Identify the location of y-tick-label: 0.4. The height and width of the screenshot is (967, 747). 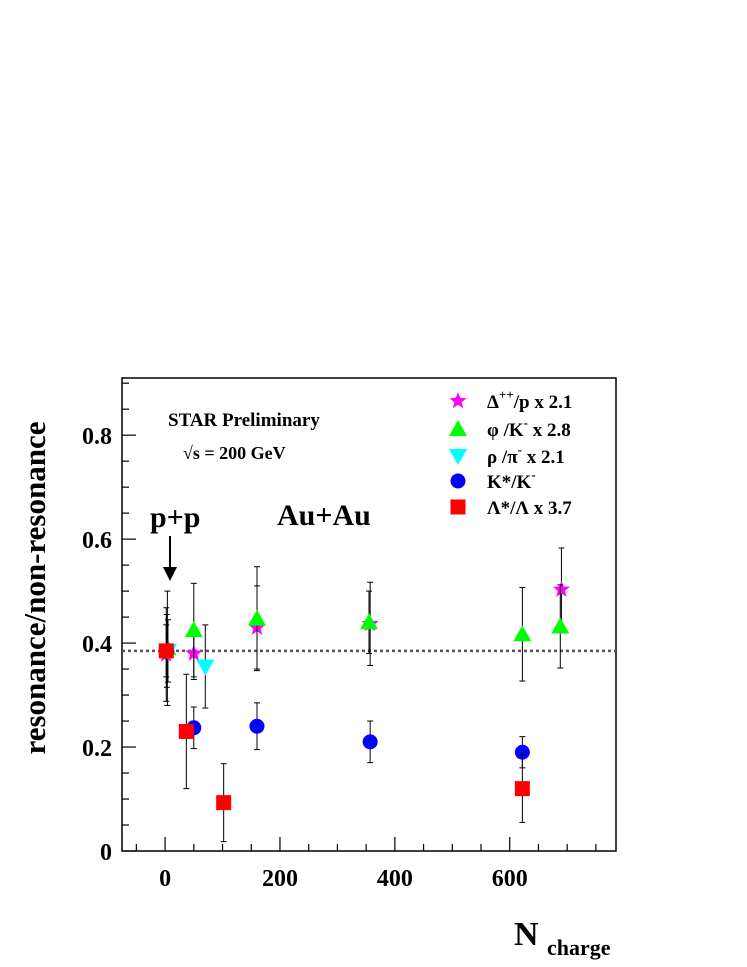
(97, 645).